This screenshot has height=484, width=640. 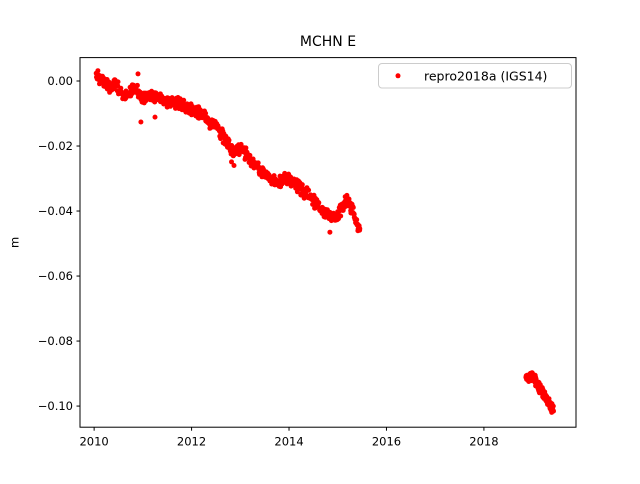 What do you see at coordinates (55, 276) in the screenshot?
I see `y-tick-label: −0.06` at bounding box center [55, 276].